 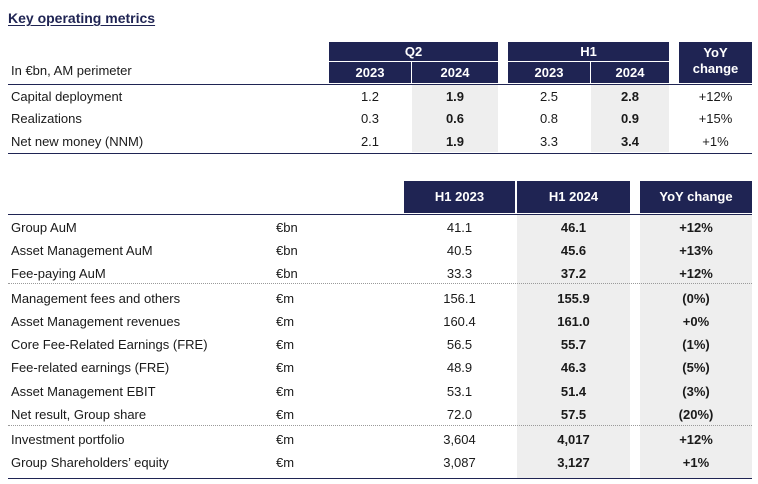 I want to click on row-label: Management fees and others, so click(x=96, y=298).